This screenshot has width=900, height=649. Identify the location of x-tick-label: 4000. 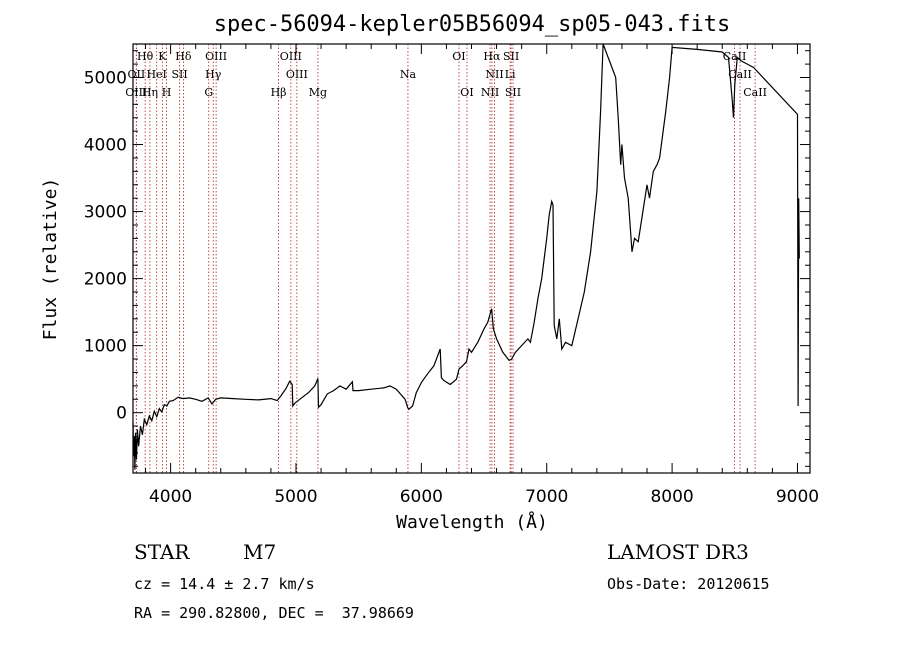
(170, 497).